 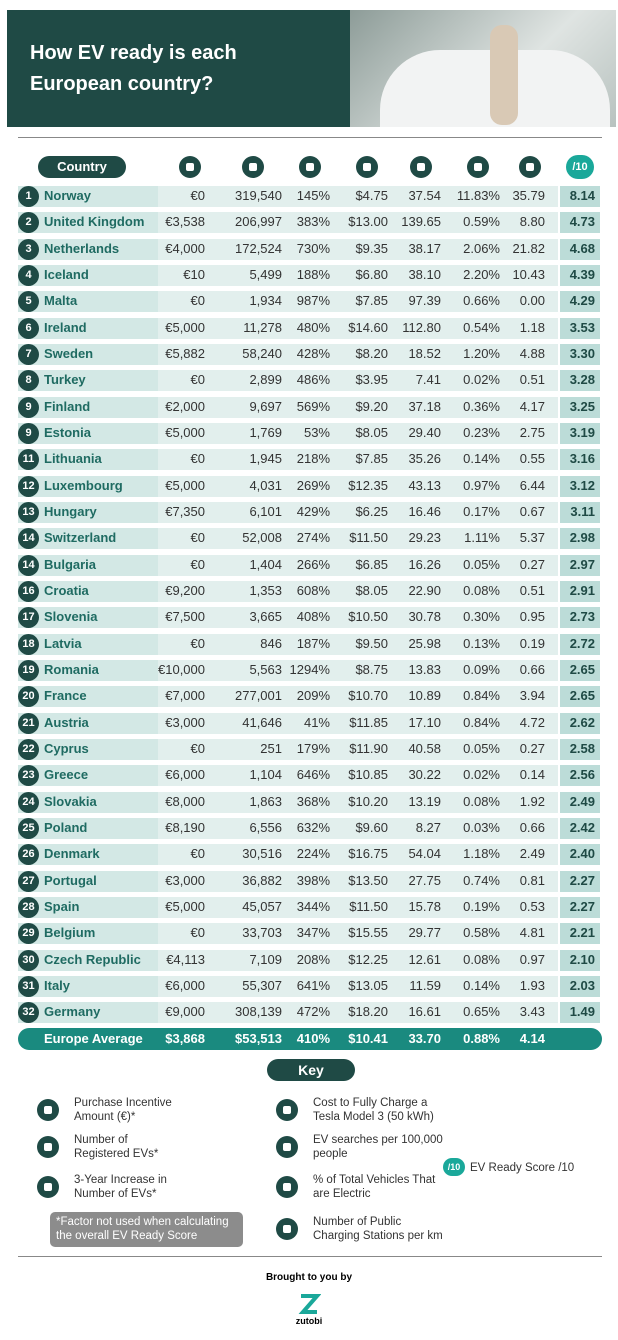 I want to click on cell: €8,190, so click(x=185, y=827).